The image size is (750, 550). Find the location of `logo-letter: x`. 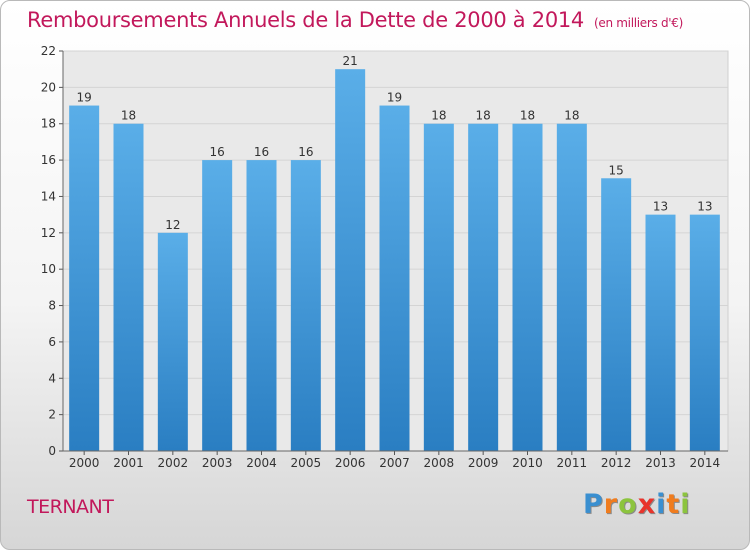

logo-letter: x is located at coordinates (647, 504).